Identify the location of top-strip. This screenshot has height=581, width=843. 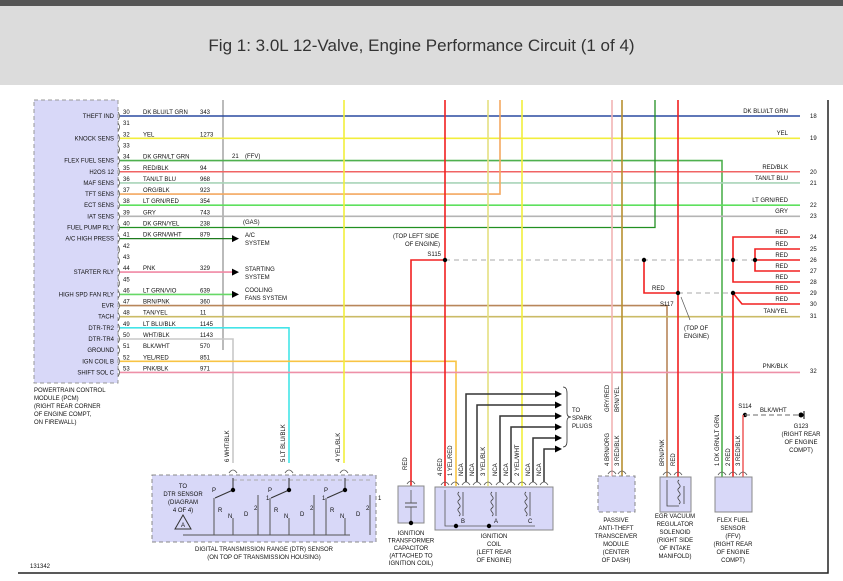
(421, 3).